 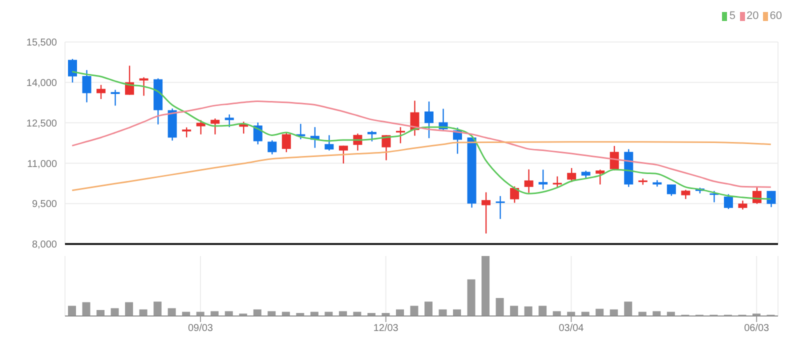 What do you see at coordinates (732, 16) in the screenshot?
I see `legend-label: 5` at bounding box center [732, 16].